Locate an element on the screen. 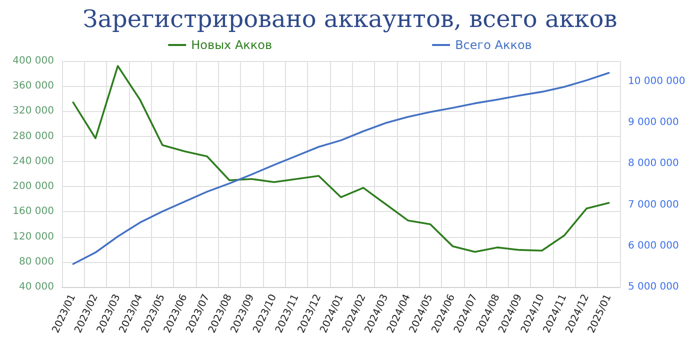 Image resolution: width=700 pixels, height=338 pixels. y2-tick-label: 9 000 000 is located at coordinates (653, 122).